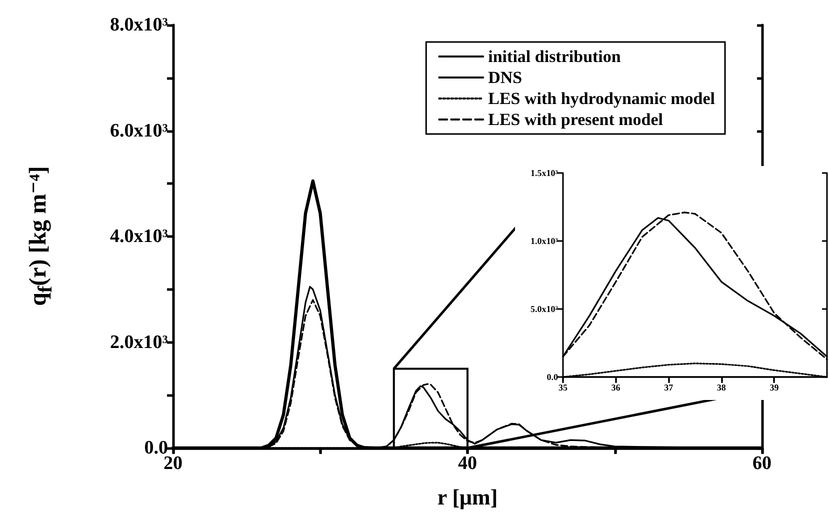  I want to click on x-tick-label: 39, so click(775, 387).